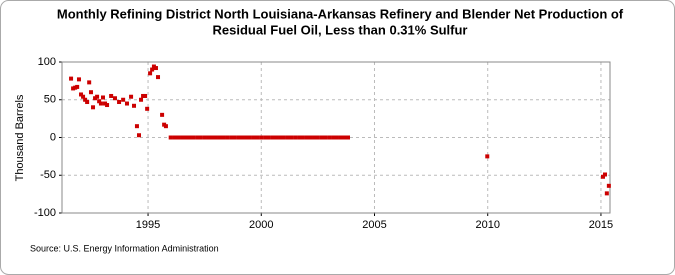 Image resolution: width=675 pixels, height=275 pixels. What do you see at coordinates (601, 225) in the screenshot?
I see `x-tick-label: 2015` at bounding box center [601, 225].